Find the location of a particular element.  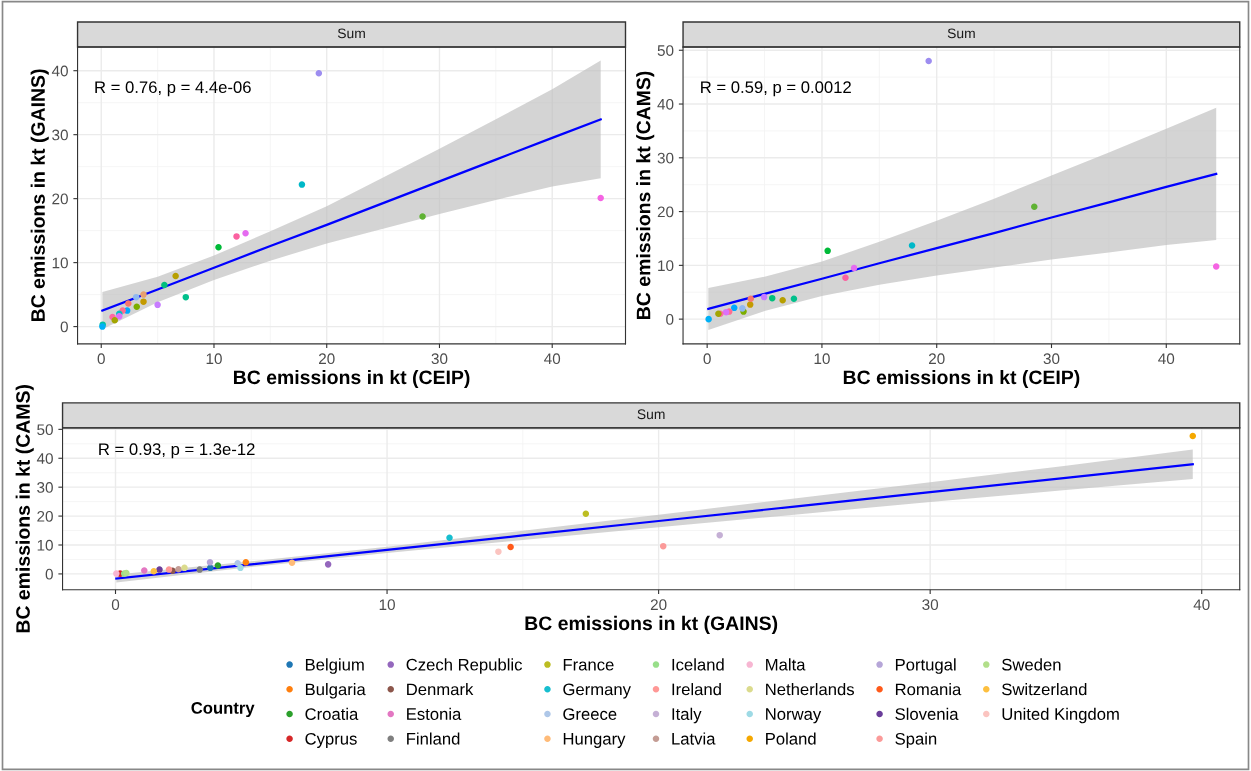

y-tick-label: 30 is located at coordinates (45, 487).